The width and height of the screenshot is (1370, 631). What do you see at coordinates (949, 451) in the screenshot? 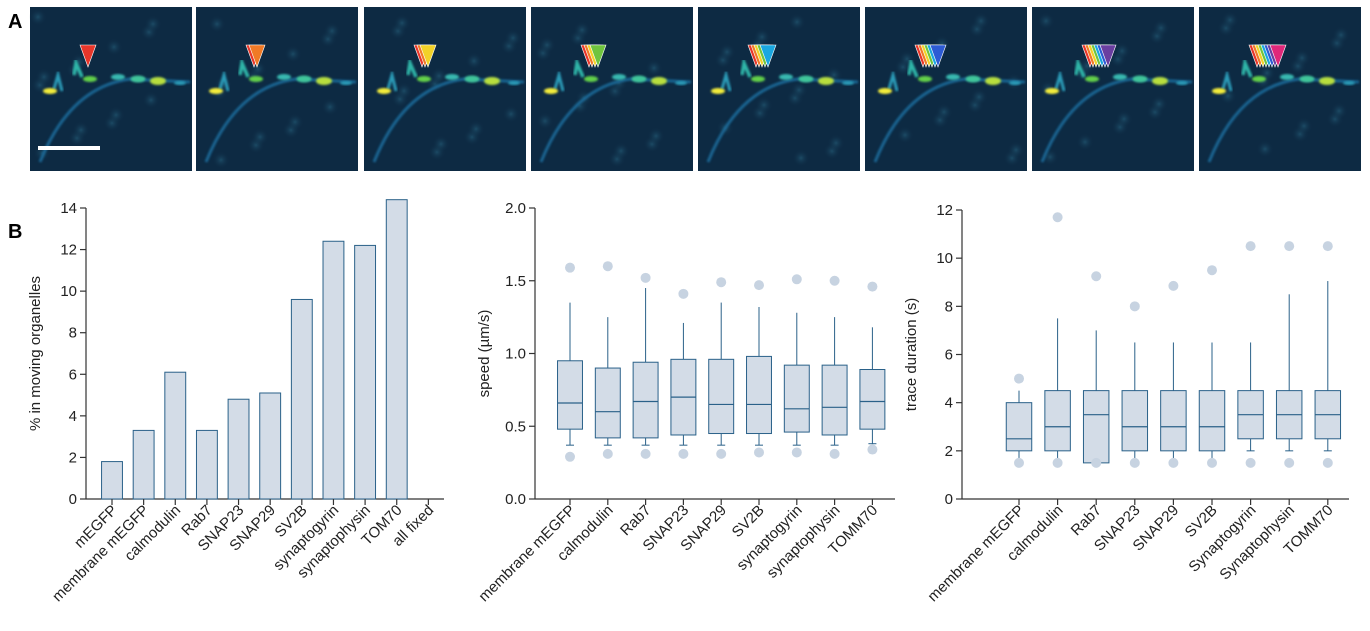
I see `y-tick-label: 2` at bounding box center [949, 451].